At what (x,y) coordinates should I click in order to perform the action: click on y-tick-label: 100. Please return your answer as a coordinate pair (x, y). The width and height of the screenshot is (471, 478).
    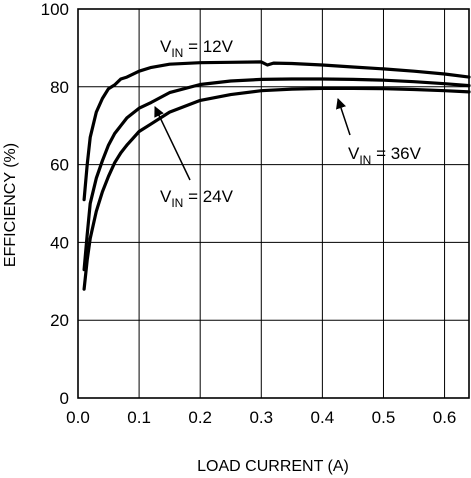
    Looking at the image, I should click on (55, 9).